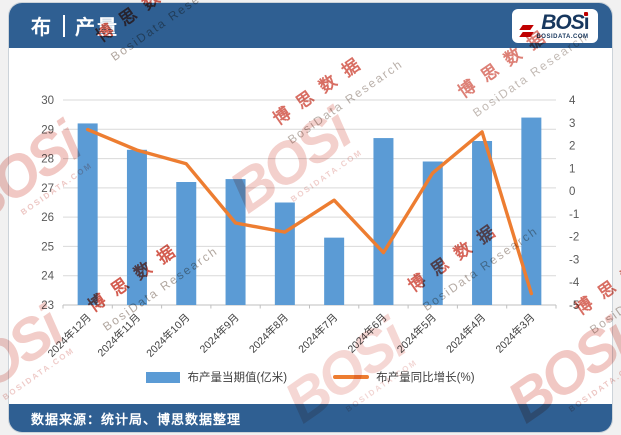 This screenshot has width=621, height=435. Describe the element at coordinates (47, 130) in the screenshot. I see `left-axis-tick-label: 29` at that location.